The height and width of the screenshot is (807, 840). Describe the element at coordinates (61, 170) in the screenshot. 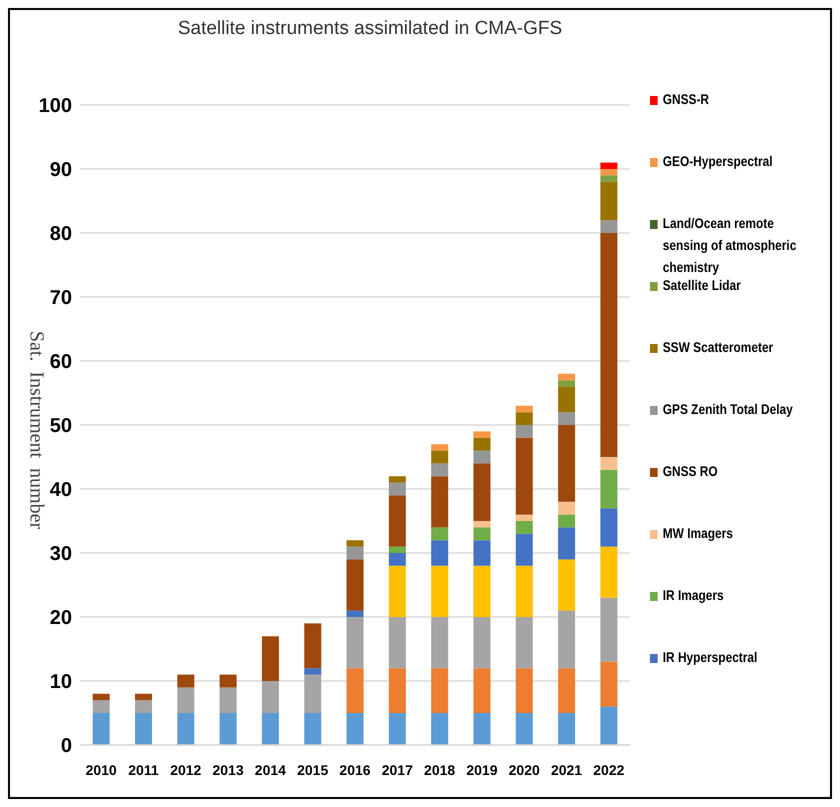

I see `y-tick-label: 90` at that location.